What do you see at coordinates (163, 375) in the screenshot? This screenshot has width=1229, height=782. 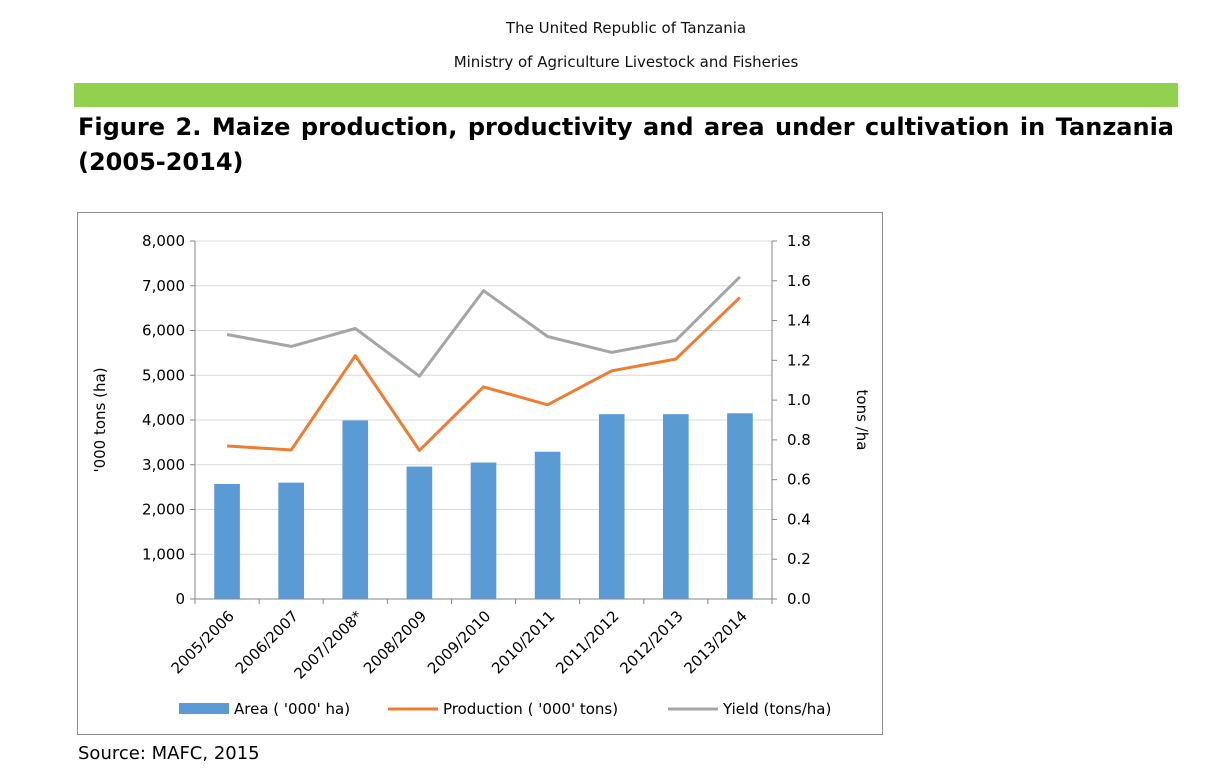 I see `left-tick-label: 5,000` at bounding box center [163, 375].